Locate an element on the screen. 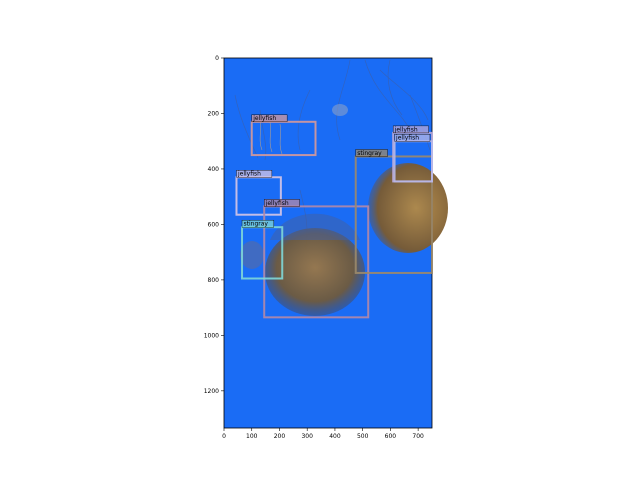 This screenshot has height=480, width=640. bounding-box is located at coordinates (316, 262).